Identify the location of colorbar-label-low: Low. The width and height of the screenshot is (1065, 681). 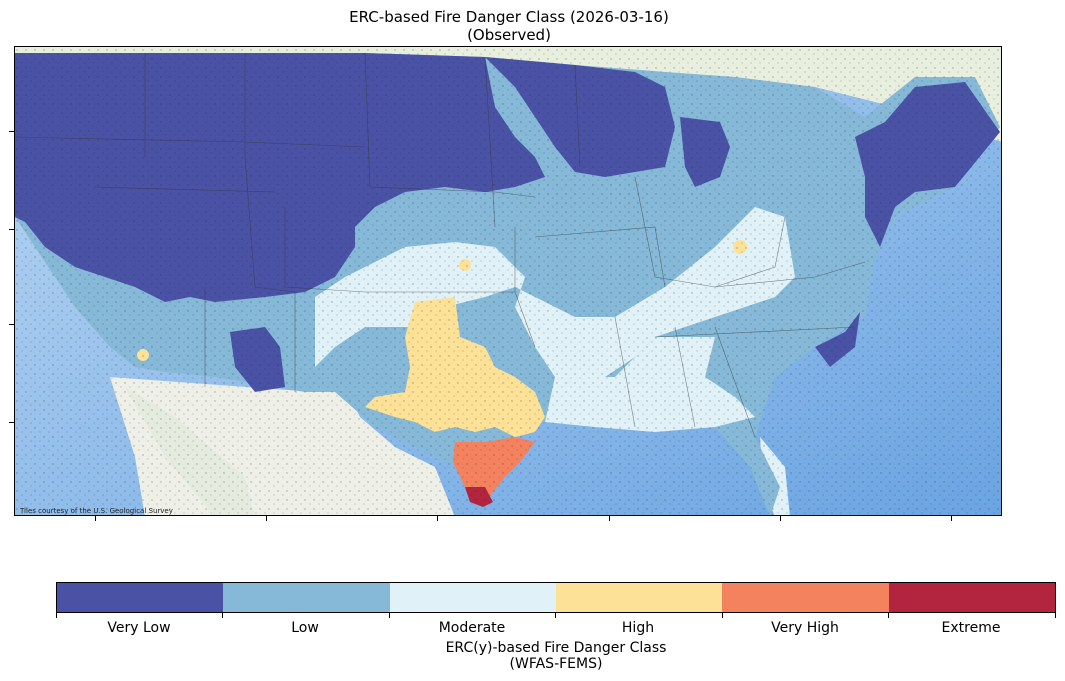
(305, 628).